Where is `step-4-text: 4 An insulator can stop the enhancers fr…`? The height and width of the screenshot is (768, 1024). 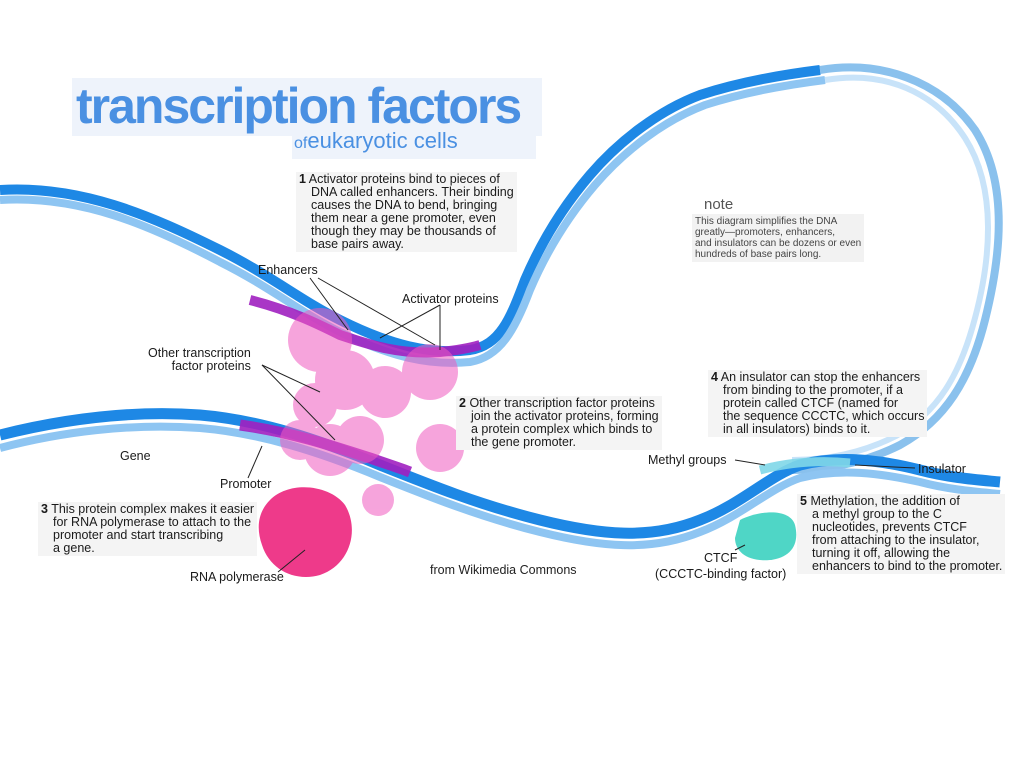
step-4-text: 4 An insulator can stop the enhancers fr… is located at coordinates (818, 403).